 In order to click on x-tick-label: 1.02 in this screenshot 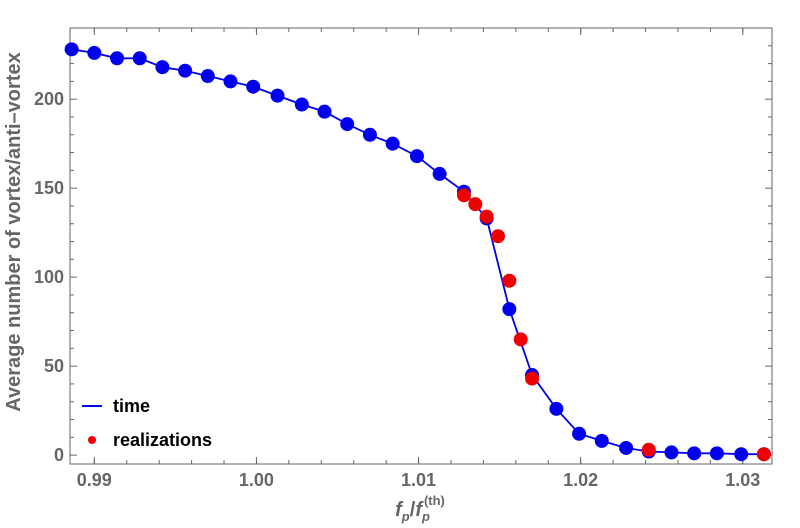, I will do `click(580, 480)`.